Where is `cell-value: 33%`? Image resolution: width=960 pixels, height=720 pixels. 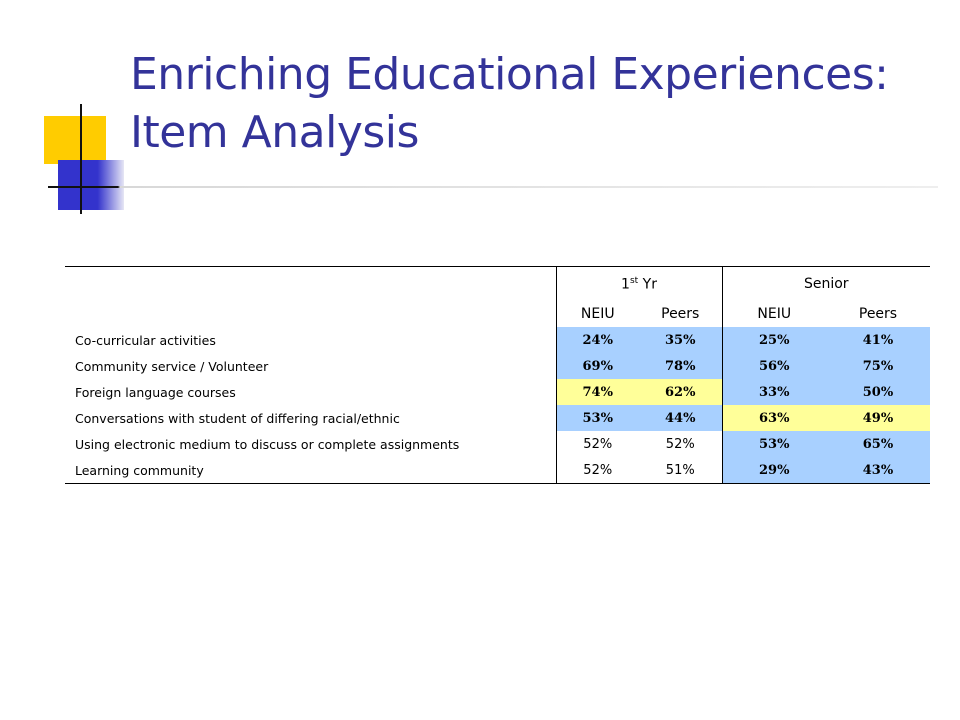 cell-value: 33% is located at coordinates (773, 392).